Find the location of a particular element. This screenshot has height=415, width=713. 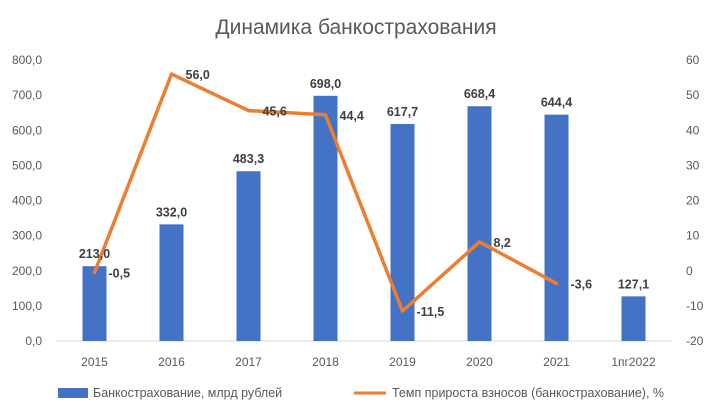

left-axis-tick-label: 500,0 is located at coordinates (27, 165).